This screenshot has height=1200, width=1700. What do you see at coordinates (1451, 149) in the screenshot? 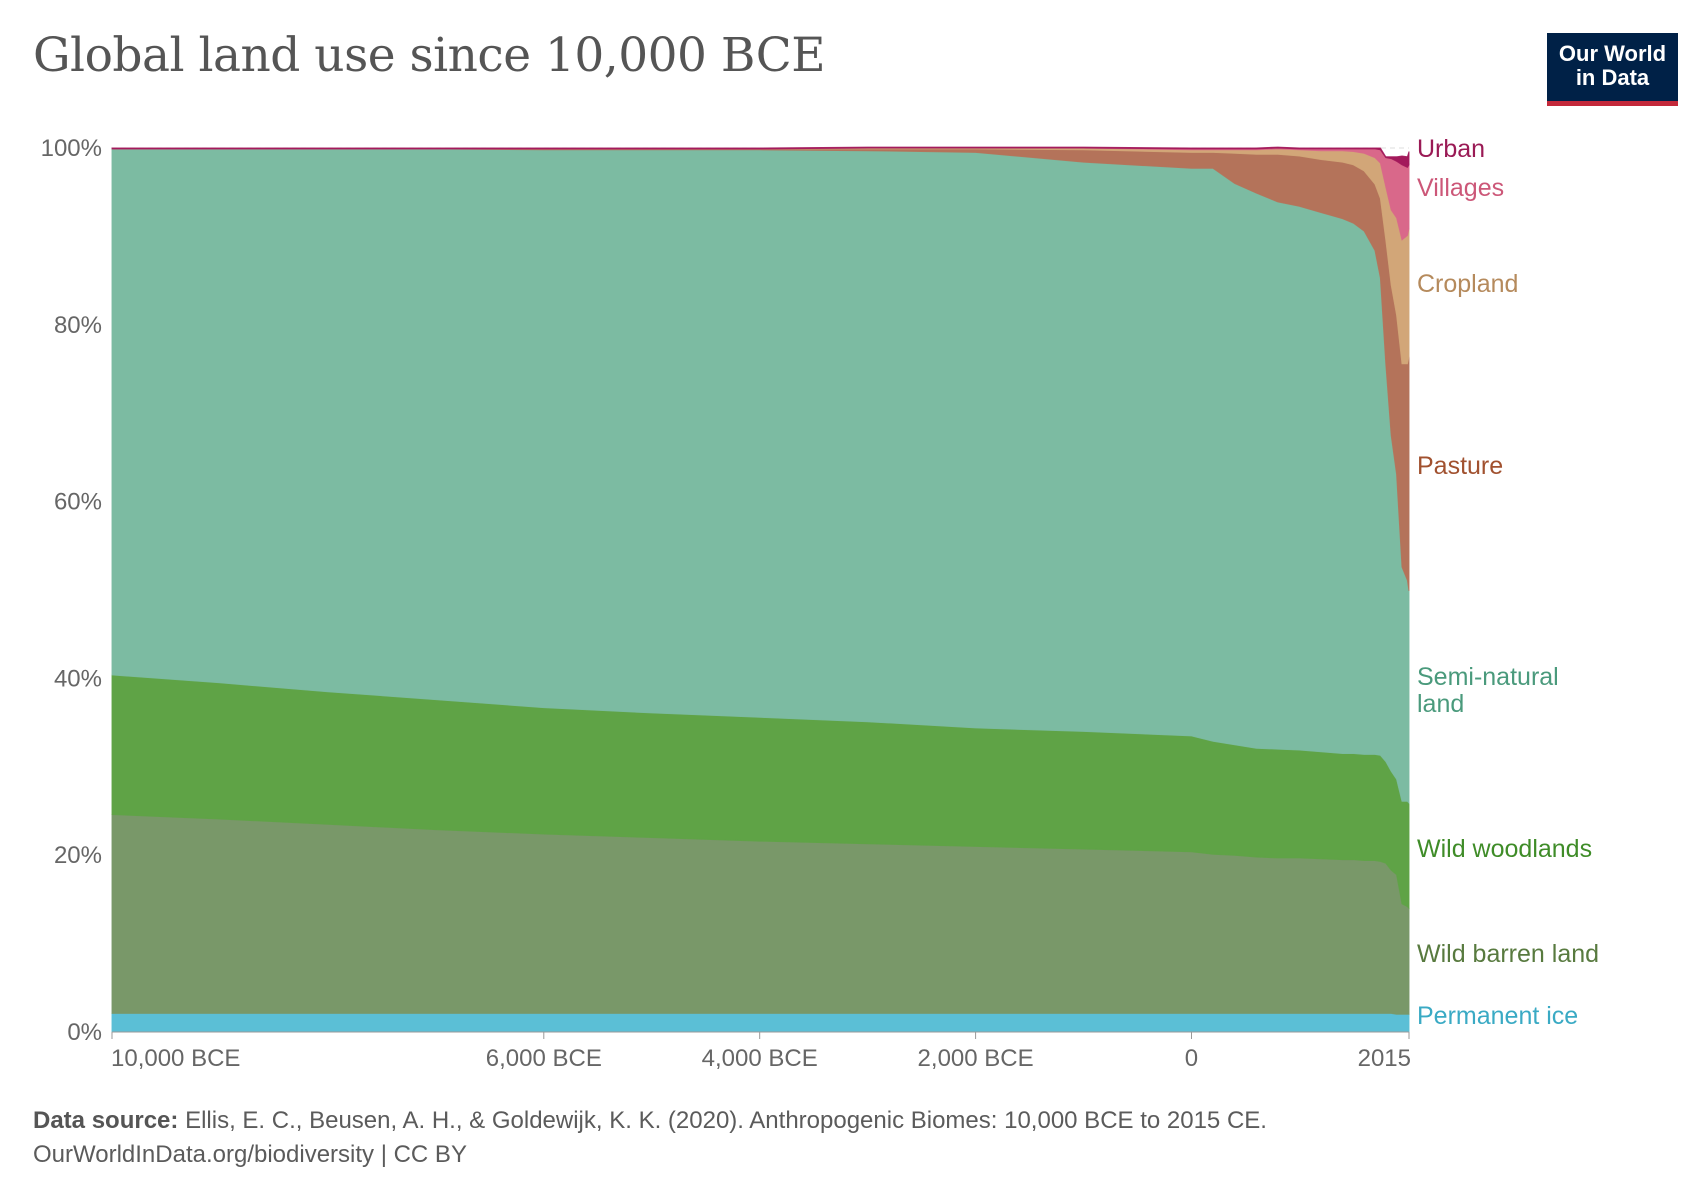
I see `series-label-urban: Urban` at bounding box center [1451, 149].